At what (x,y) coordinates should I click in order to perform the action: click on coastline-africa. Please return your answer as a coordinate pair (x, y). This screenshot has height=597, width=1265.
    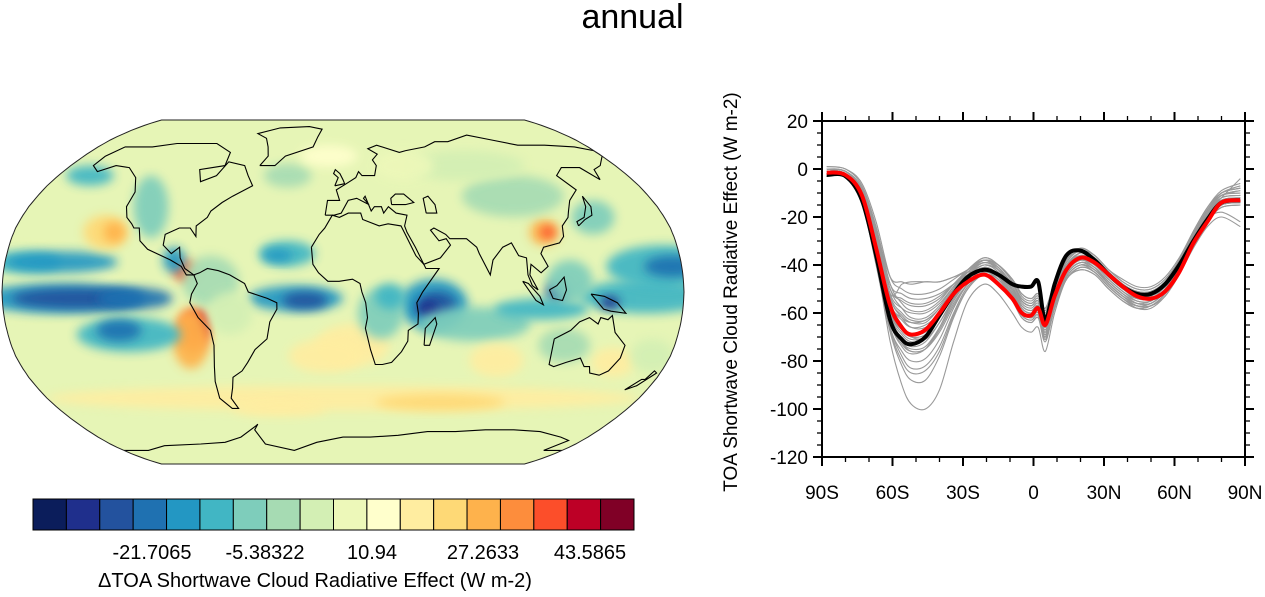
    Looking at the image, I should click on (375, 289).